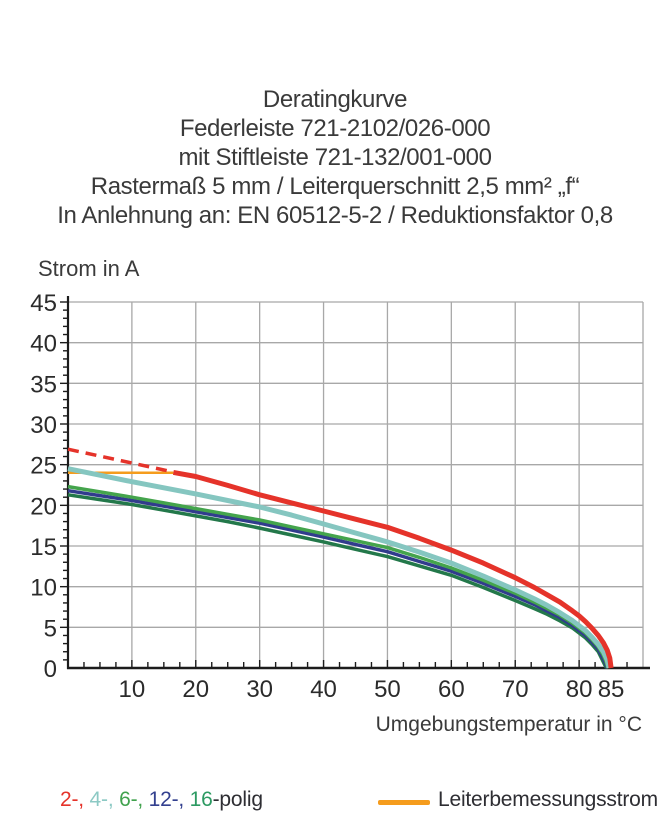  What do you see at coordinates (120, 460) in the screenshot?
I see `series-2-polig-ohne-reduktion-gestrichelt` at bounding box center [120, 460].